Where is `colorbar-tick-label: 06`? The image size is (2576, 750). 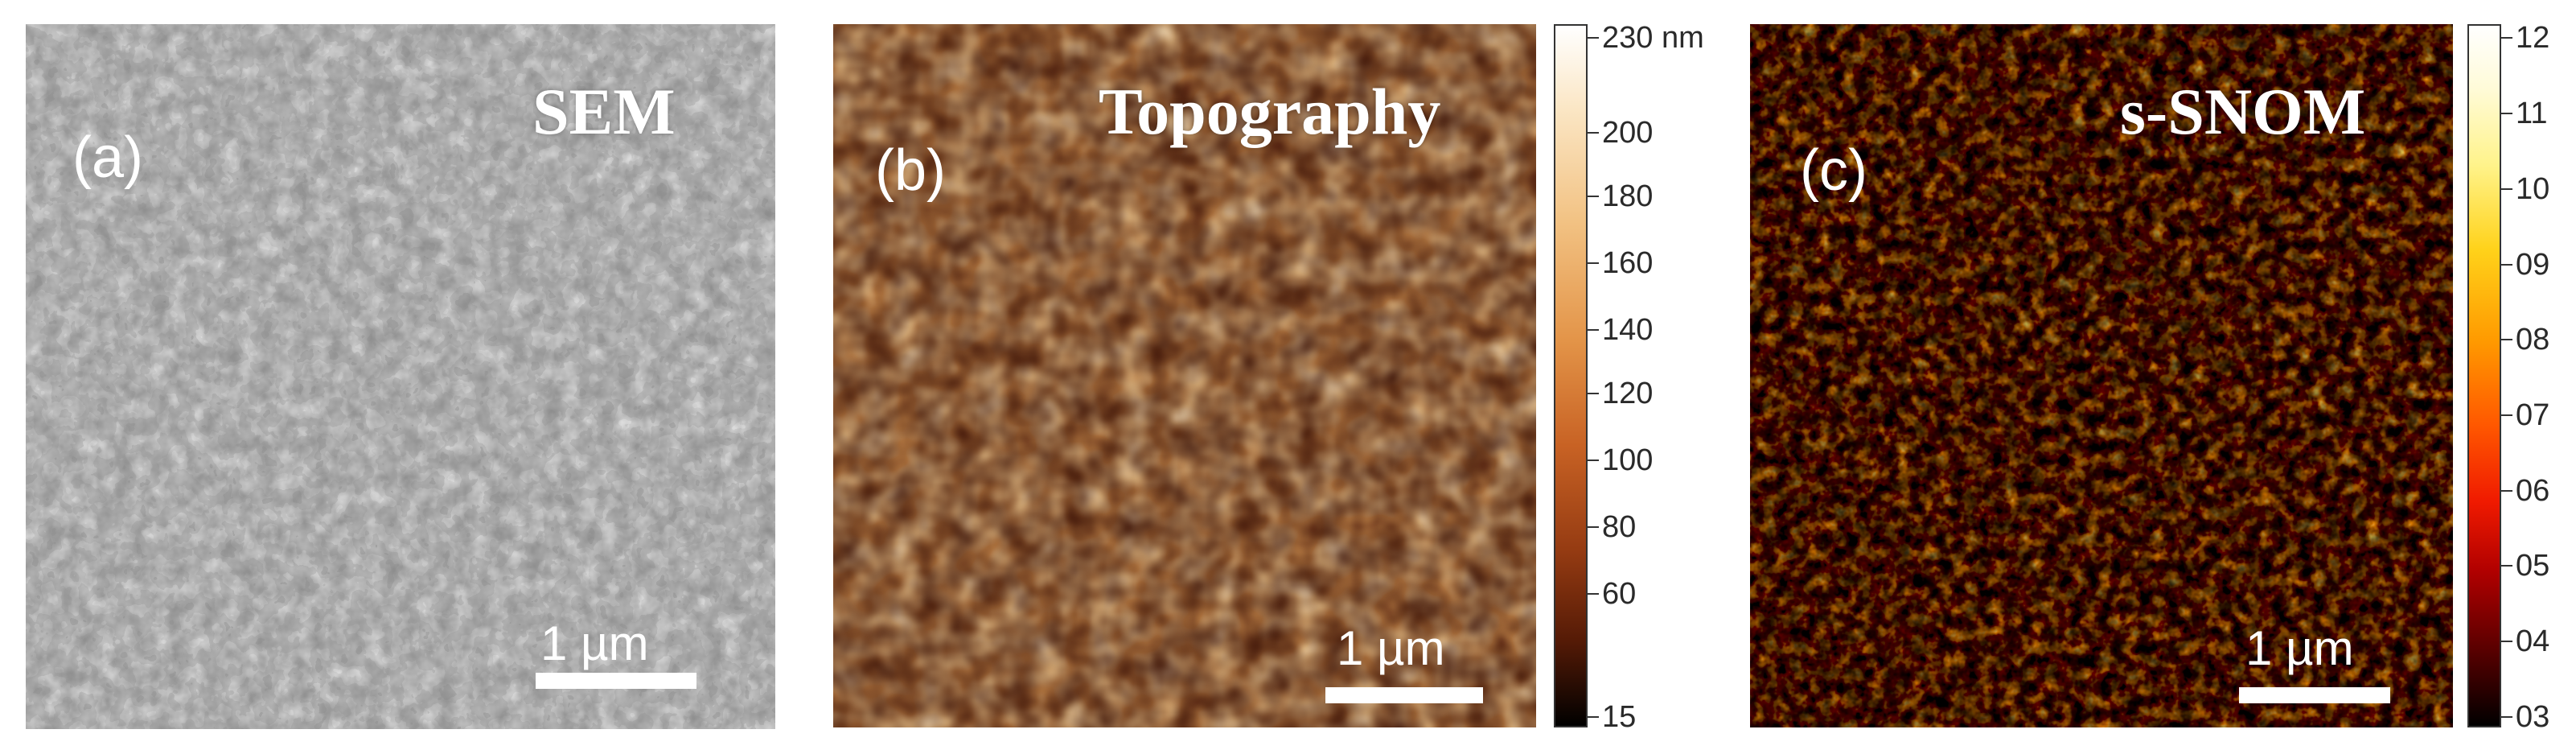 colorbar-tick-label: 06 is located at coordinates (2533, 490).